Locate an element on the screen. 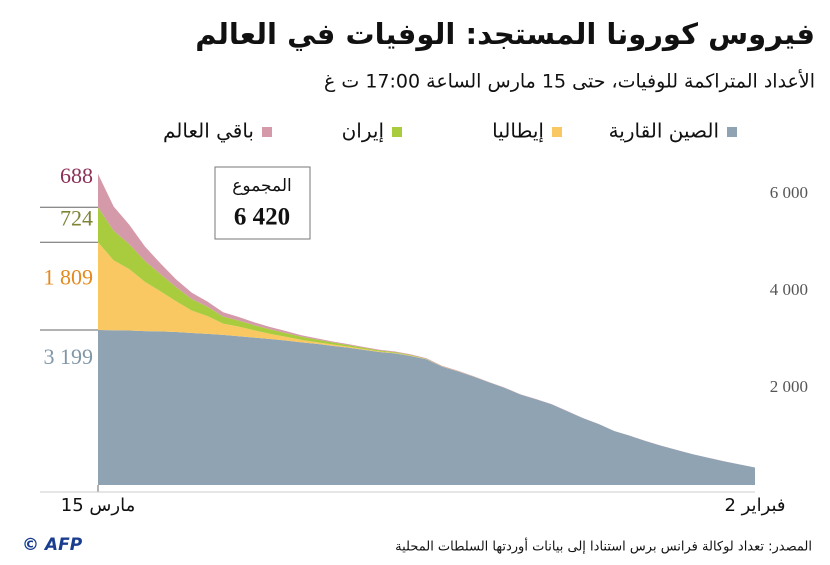 Image resolution: width=830 pixels, height=565 pixels. y-tick-label: 6 000 is located at coordinates (789, 192).